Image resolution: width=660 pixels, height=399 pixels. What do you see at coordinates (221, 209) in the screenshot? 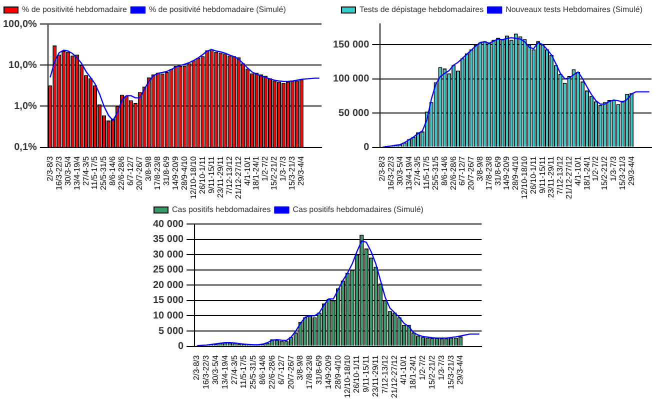
I see `legend-label: Cas positifs hebdomadaires` at bounding box center [221, 209].